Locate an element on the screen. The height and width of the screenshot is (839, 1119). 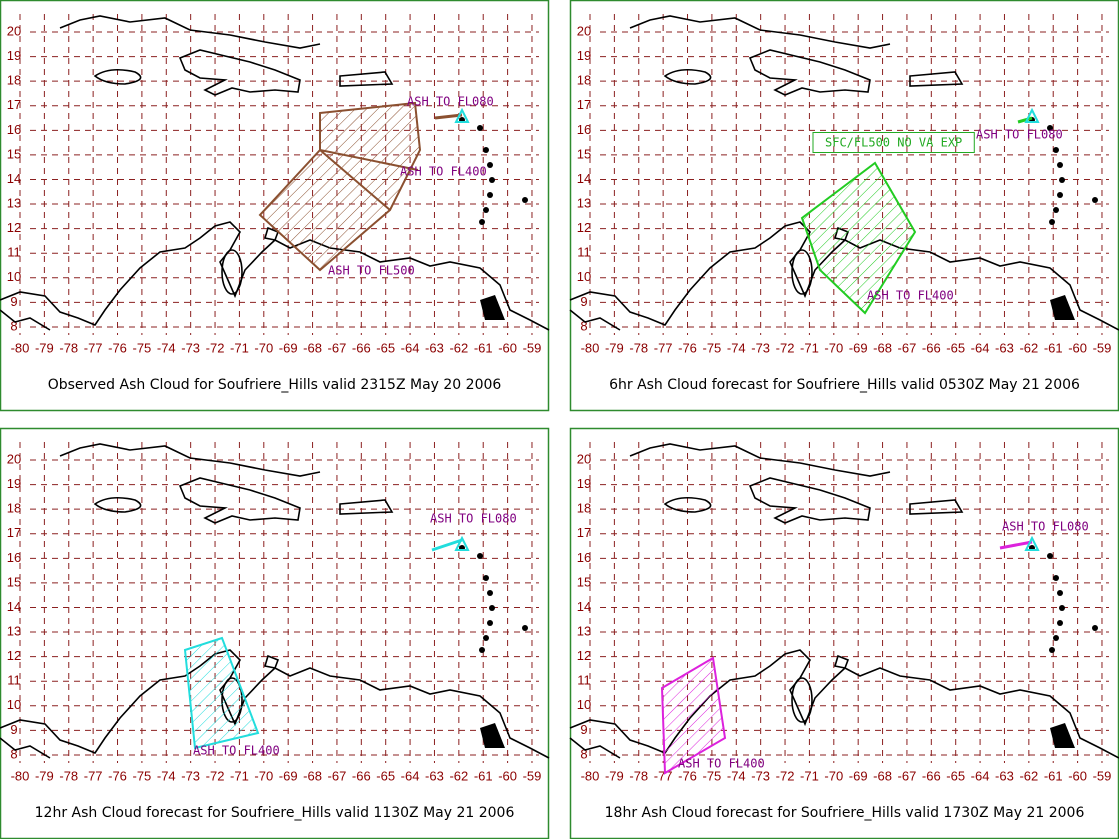
lon-label: -62 is located at coordinates (458, 347).